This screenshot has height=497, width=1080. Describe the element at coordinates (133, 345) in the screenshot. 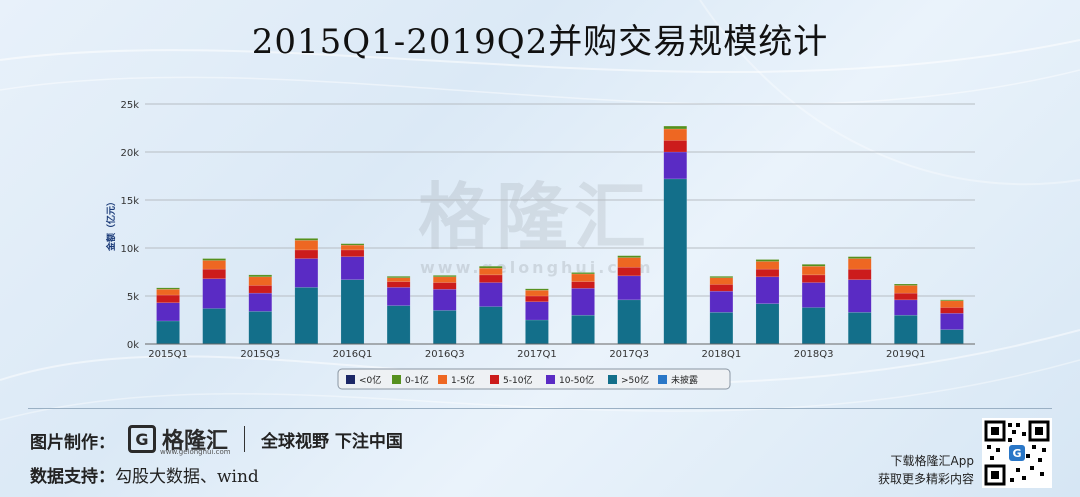

I see `y-tick-label: 0k` at that location.